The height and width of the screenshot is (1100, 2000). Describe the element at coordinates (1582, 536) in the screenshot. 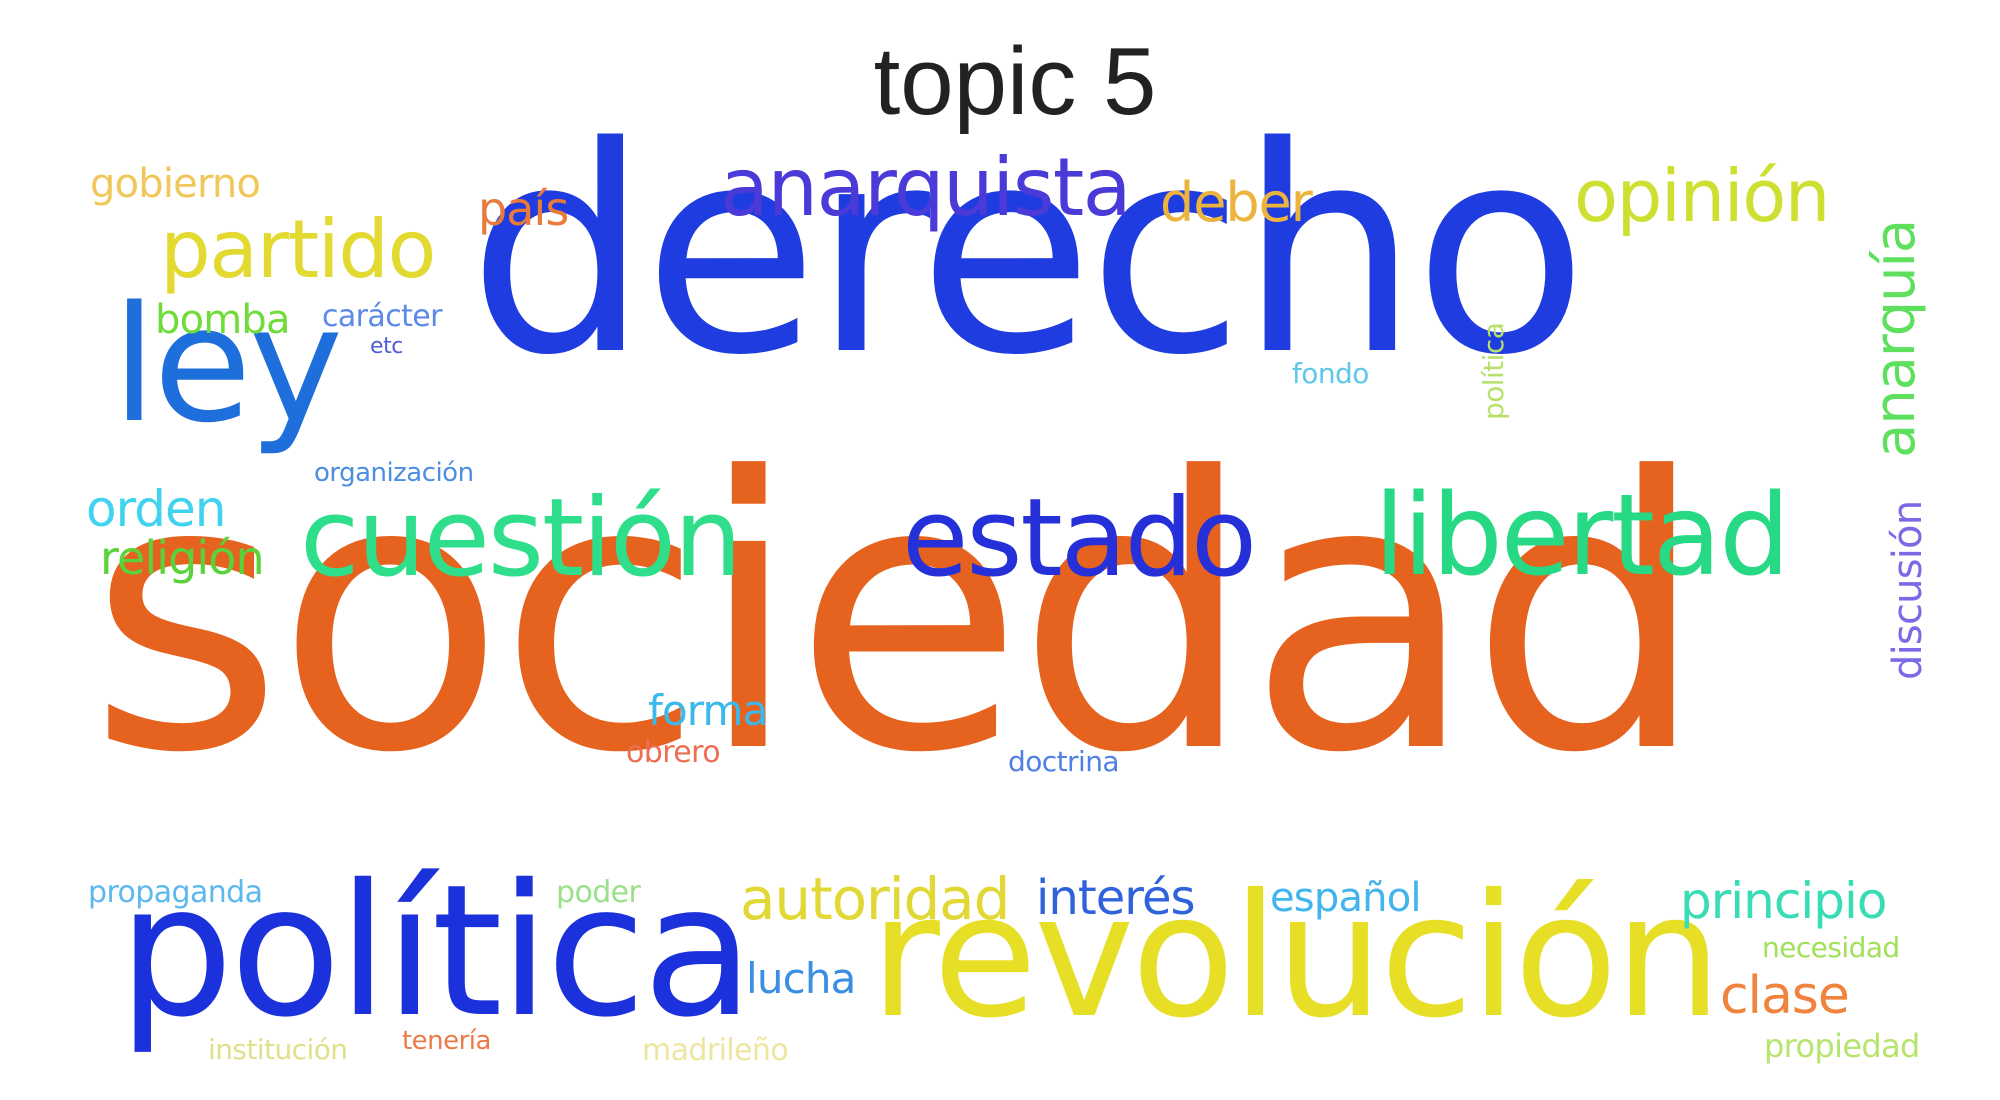

I see `word-libertad: libertad` at that location.